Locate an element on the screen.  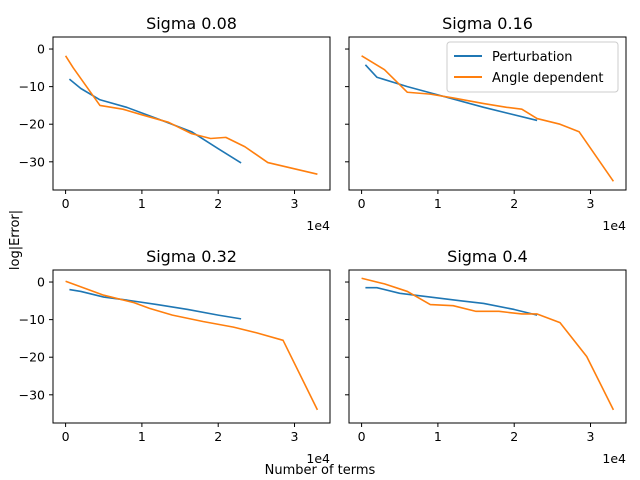
subplot-title: Sigma 0.08 is located at coordinates (191, 23).